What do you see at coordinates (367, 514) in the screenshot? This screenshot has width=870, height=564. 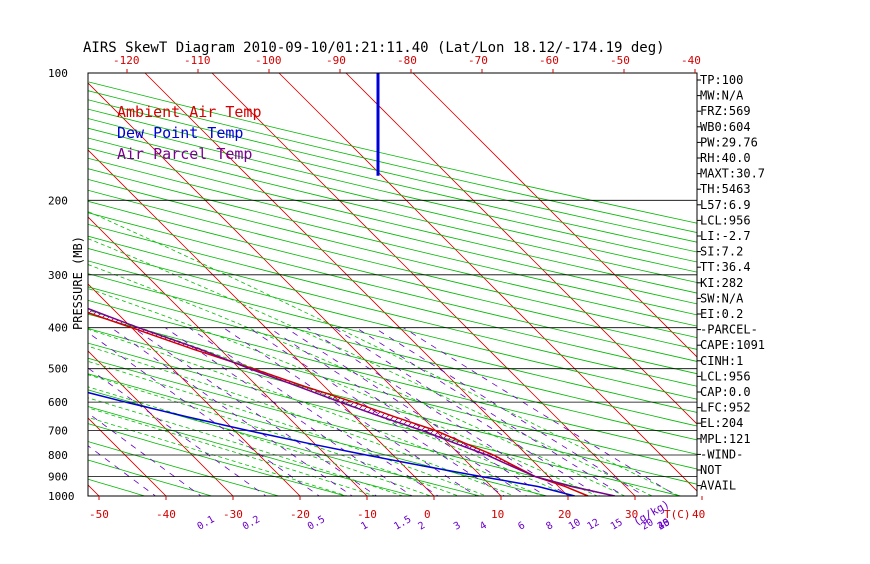 I see `bottom-tick-label: -10` at bounding box center [367, 514].